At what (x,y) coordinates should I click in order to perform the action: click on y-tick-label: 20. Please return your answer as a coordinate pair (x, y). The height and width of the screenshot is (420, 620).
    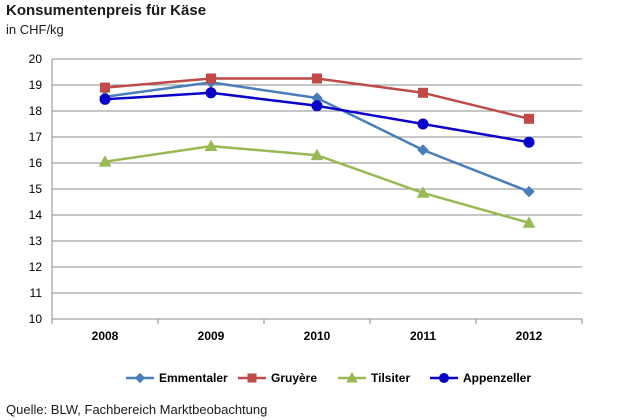
    Looking at the image, I should click on (36, 59).